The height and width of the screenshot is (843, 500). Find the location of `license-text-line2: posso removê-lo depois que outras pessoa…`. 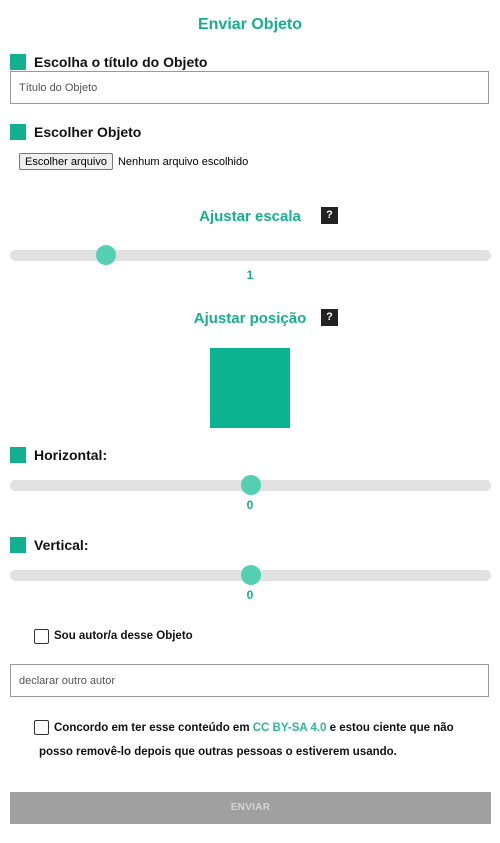

license-text-line2: posso removê-lo depois que outras pessoa… is located at coordinates (218, 752).